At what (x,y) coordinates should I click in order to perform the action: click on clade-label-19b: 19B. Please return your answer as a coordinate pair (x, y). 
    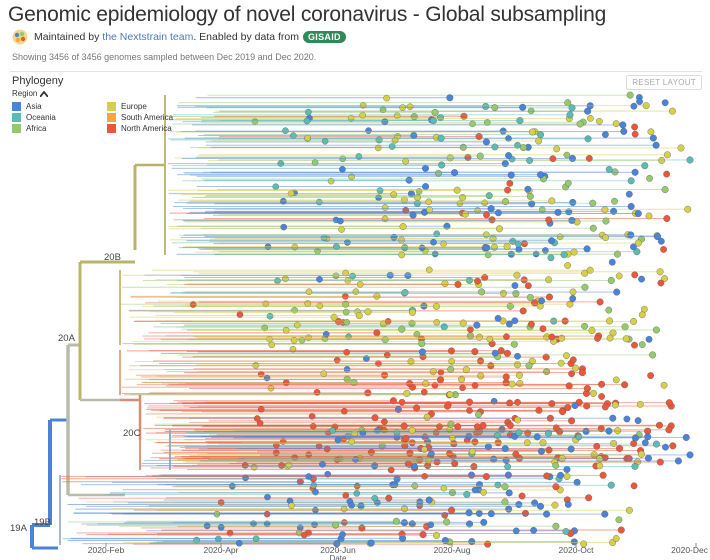
    Looking at the image, I should click on (42, 522).